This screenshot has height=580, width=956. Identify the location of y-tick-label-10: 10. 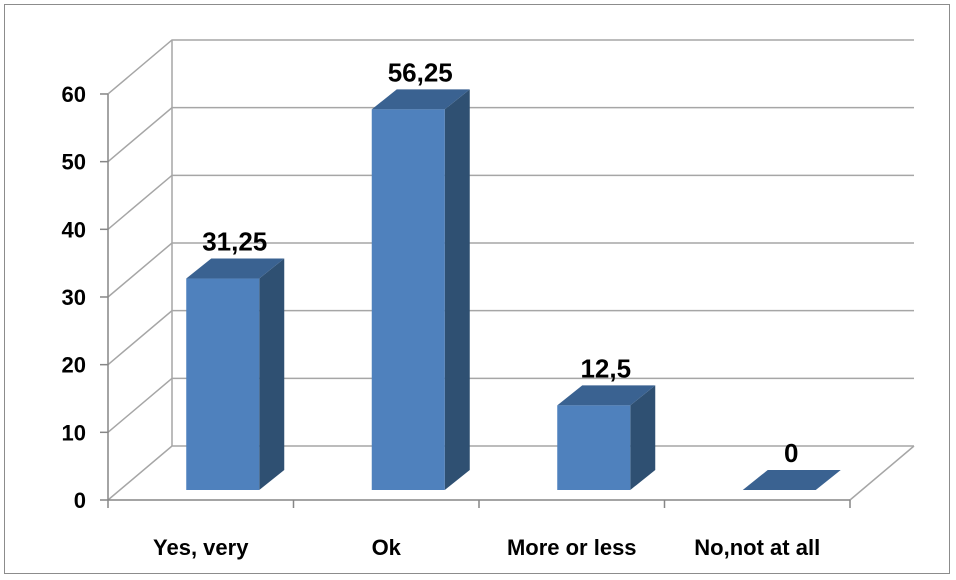
(74, 432).